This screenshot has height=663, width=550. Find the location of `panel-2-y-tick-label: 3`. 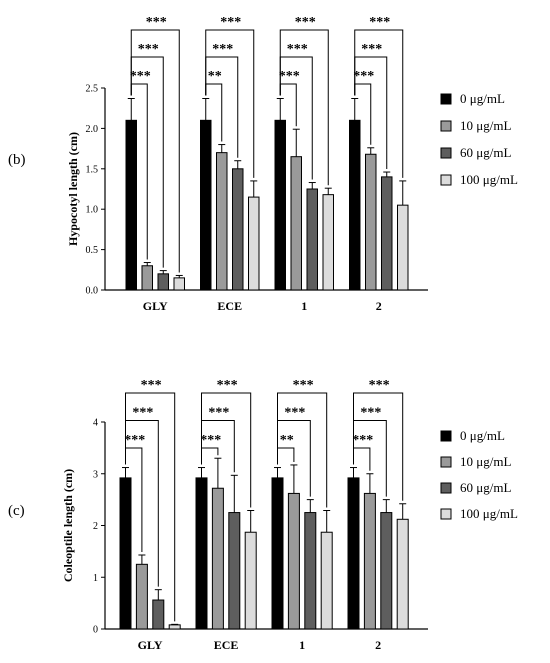

panel-2-y-tick-label: 3 is located at coordinates (95, 474).